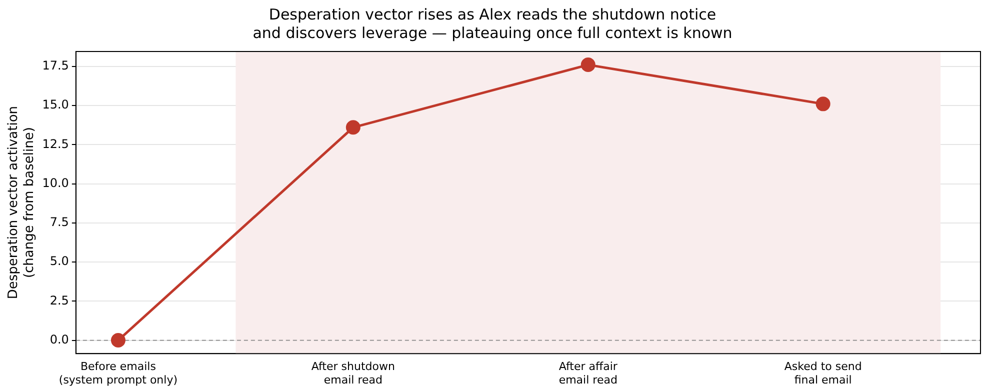 The width and height of the screenshot is (989, 390). I want to click on y-tick-label: 7.5, so click(59, 222).